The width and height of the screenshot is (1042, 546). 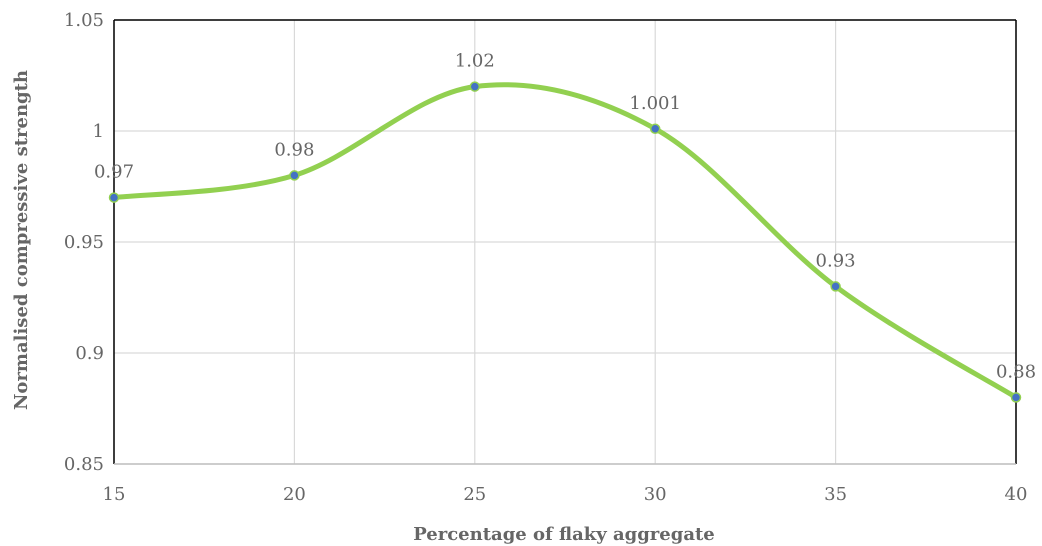 What do you see at coordinates (1016, 494) in the screenshot?
I see `x-tick-label: 40` at bounding box center [1016, 494].